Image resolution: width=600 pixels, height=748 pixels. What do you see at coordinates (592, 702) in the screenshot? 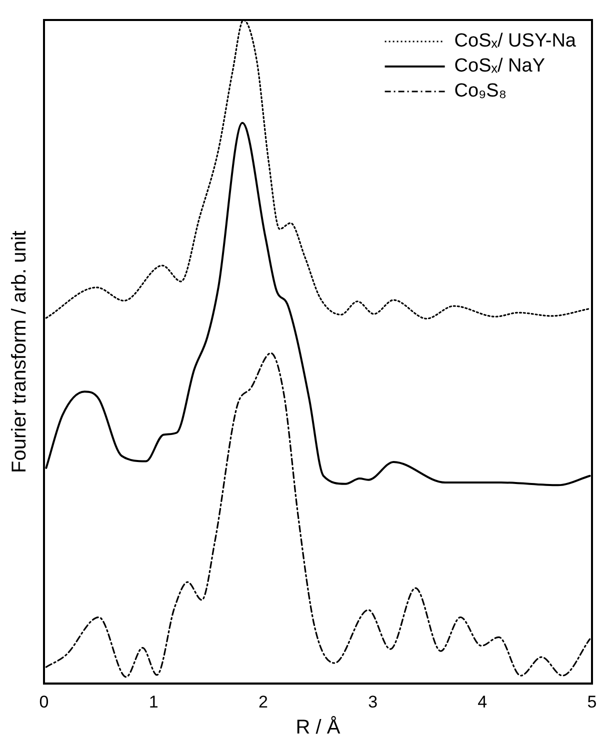
I see `x-tick-label: 5` at bounding box center [592, 702].